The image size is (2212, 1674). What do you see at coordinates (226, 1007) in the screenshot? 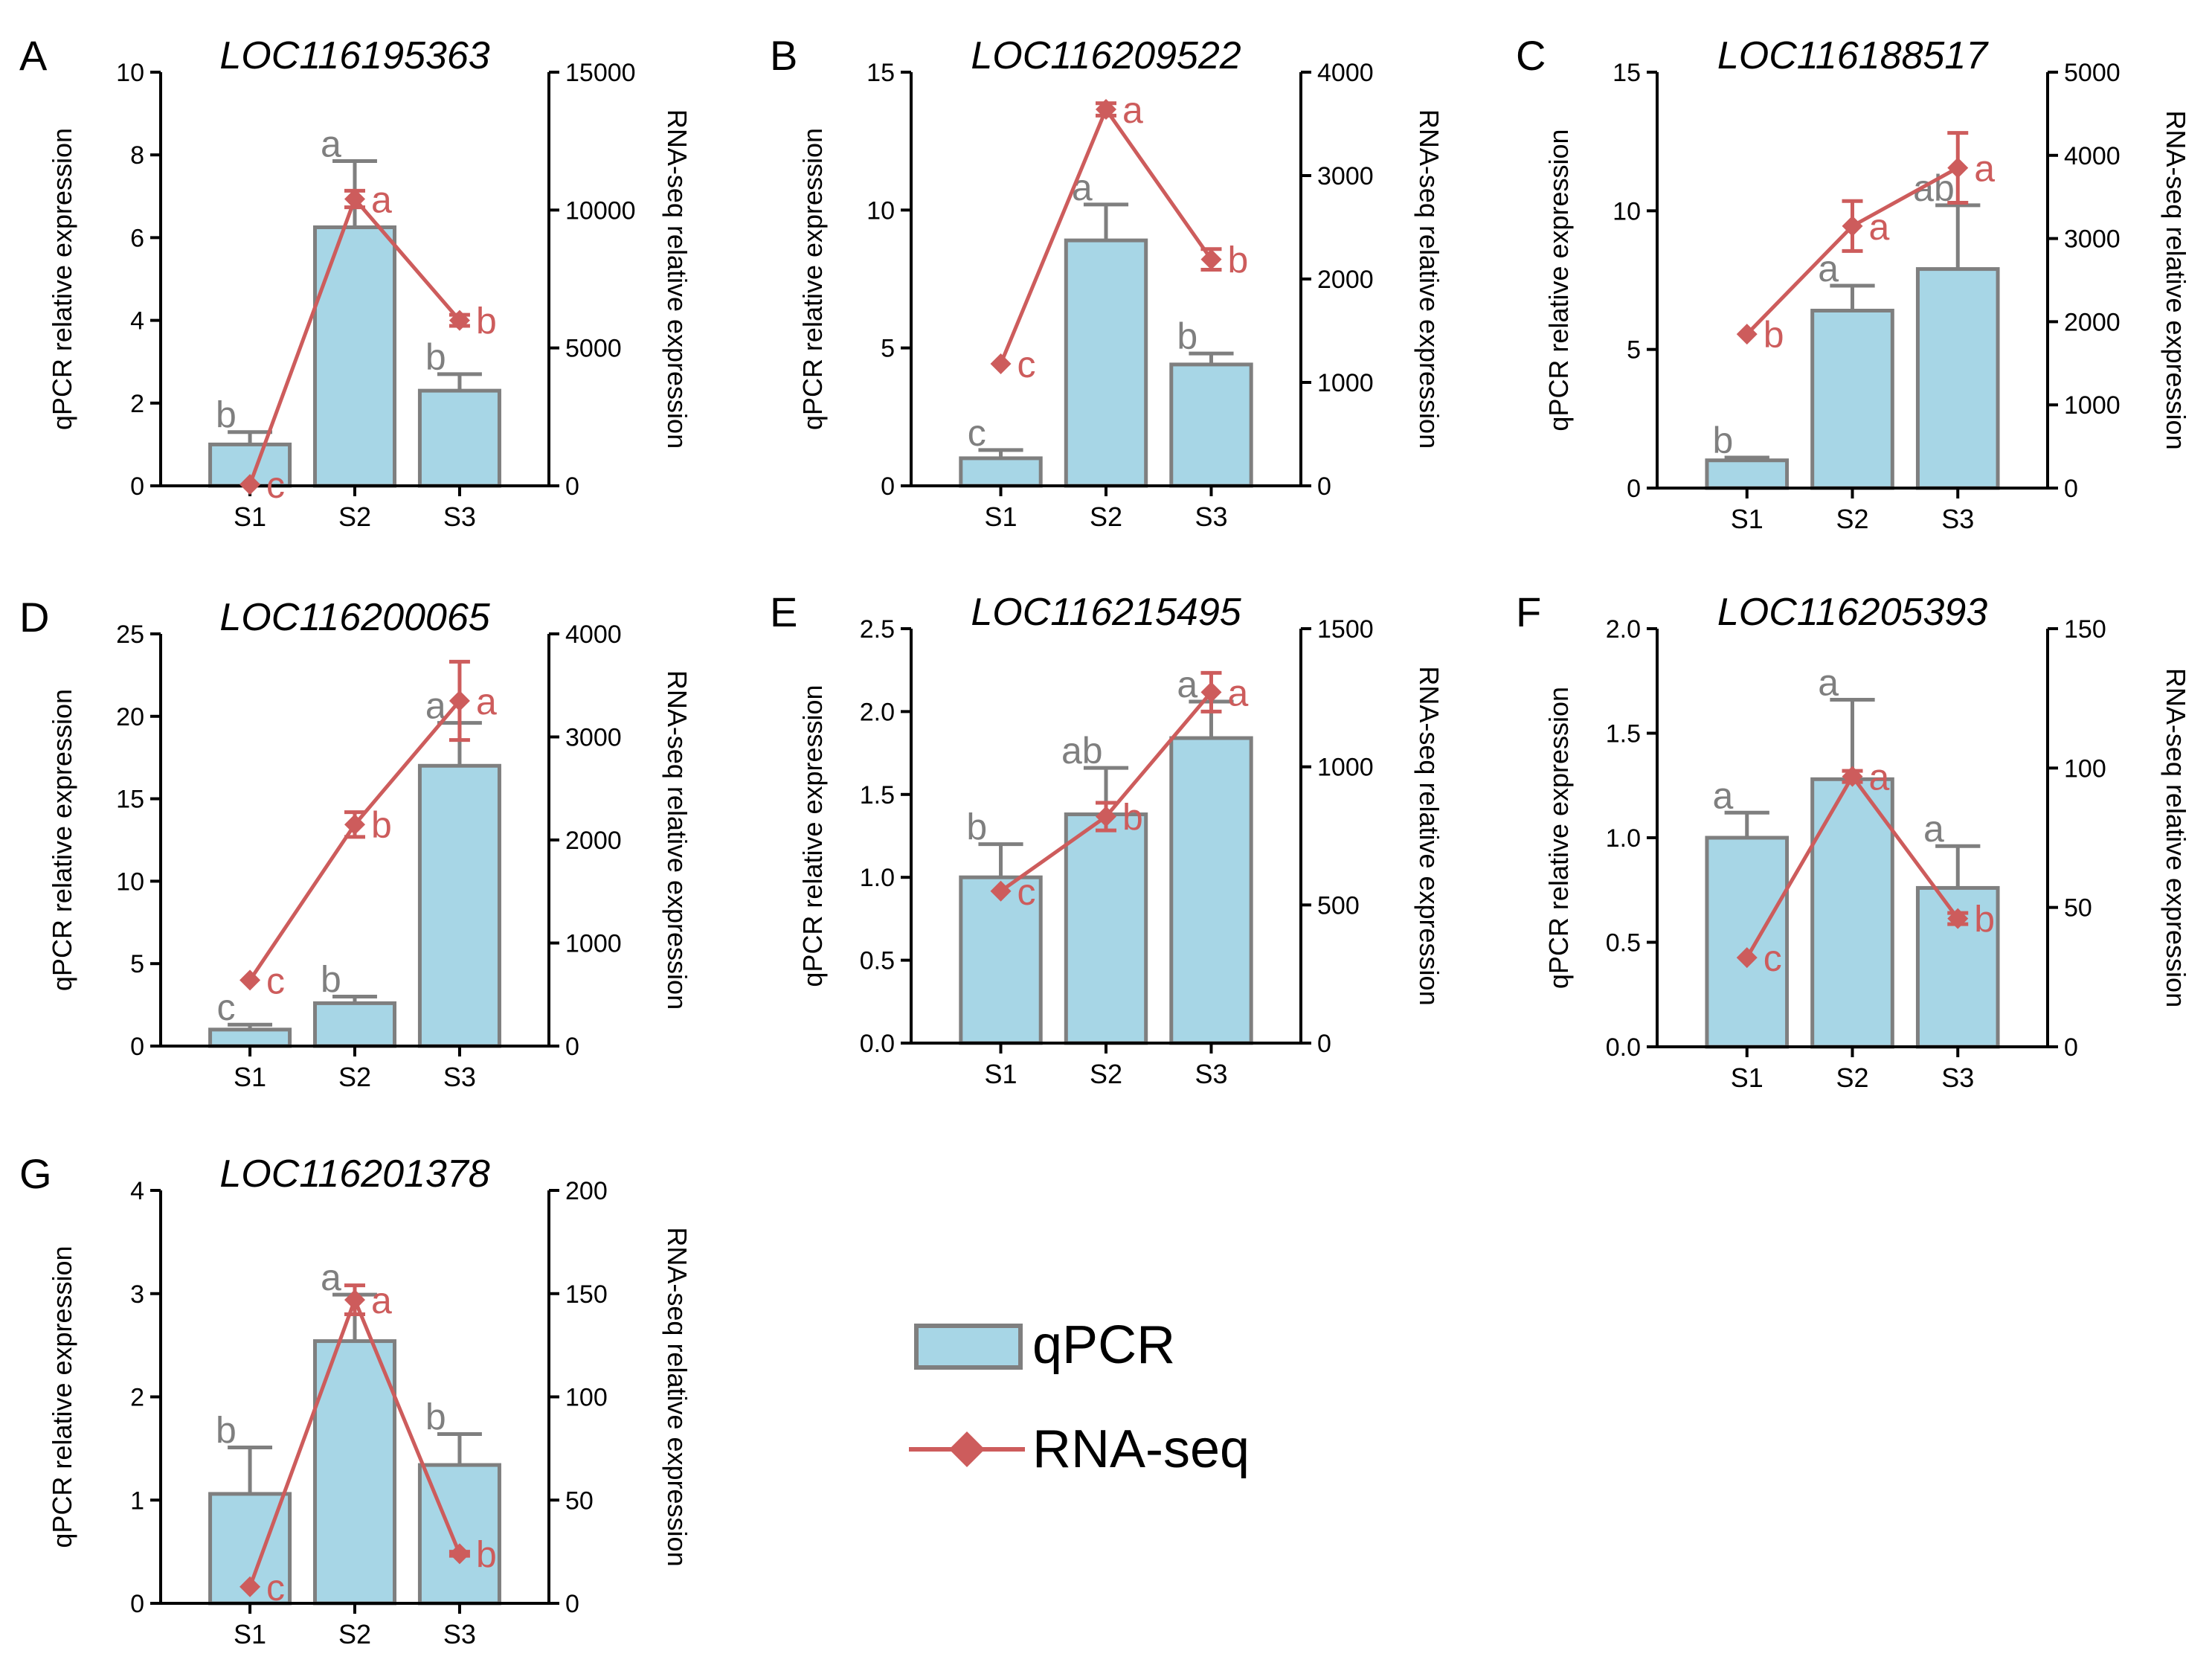
I see `qpcr-significance-letter: c` at bounding box center [226, 1007].